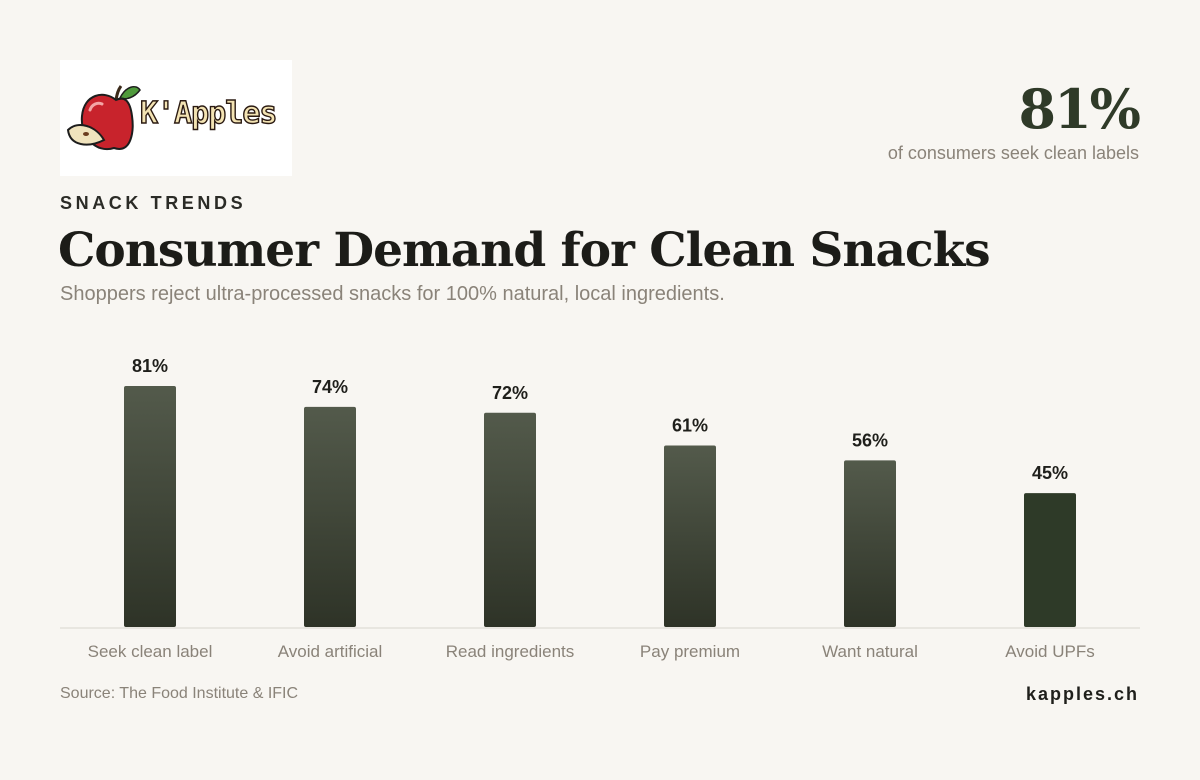 Image resolution: width=1200 pixels, height=780 pixels. Describe the element at coordinates (1082, 694) in the screenshot. I see `site-link: kapples.ch` at that location.